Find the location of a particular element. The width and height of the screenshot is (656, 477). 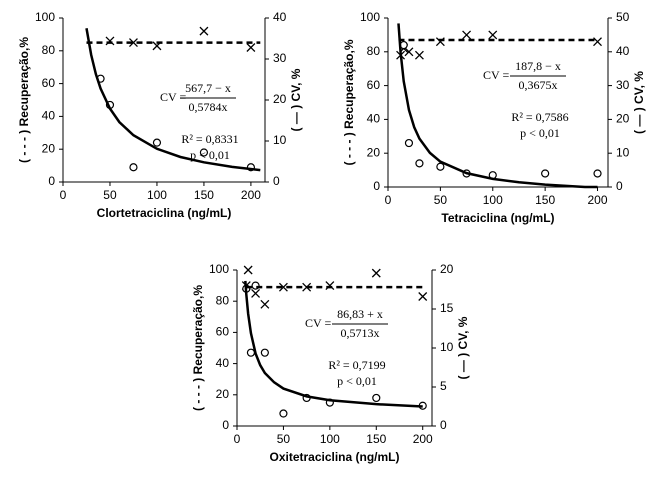

r-squared: R² = 0,7586 is located at coordinates (539, 117).